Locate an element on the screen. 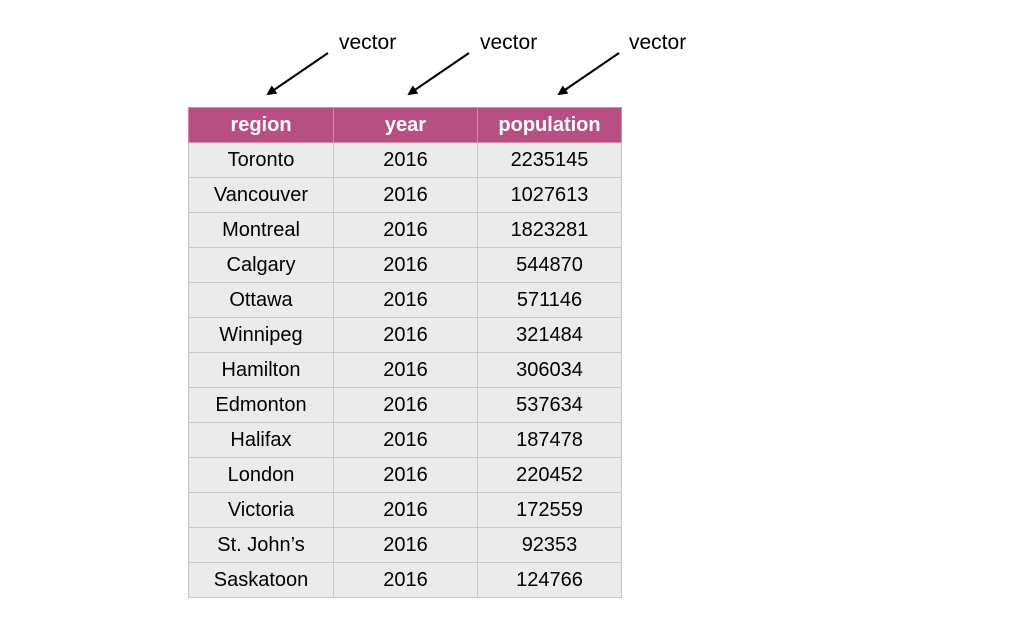 This screenshot has width=1018, height=637. arrow-population is located at coordinates (588, 74).